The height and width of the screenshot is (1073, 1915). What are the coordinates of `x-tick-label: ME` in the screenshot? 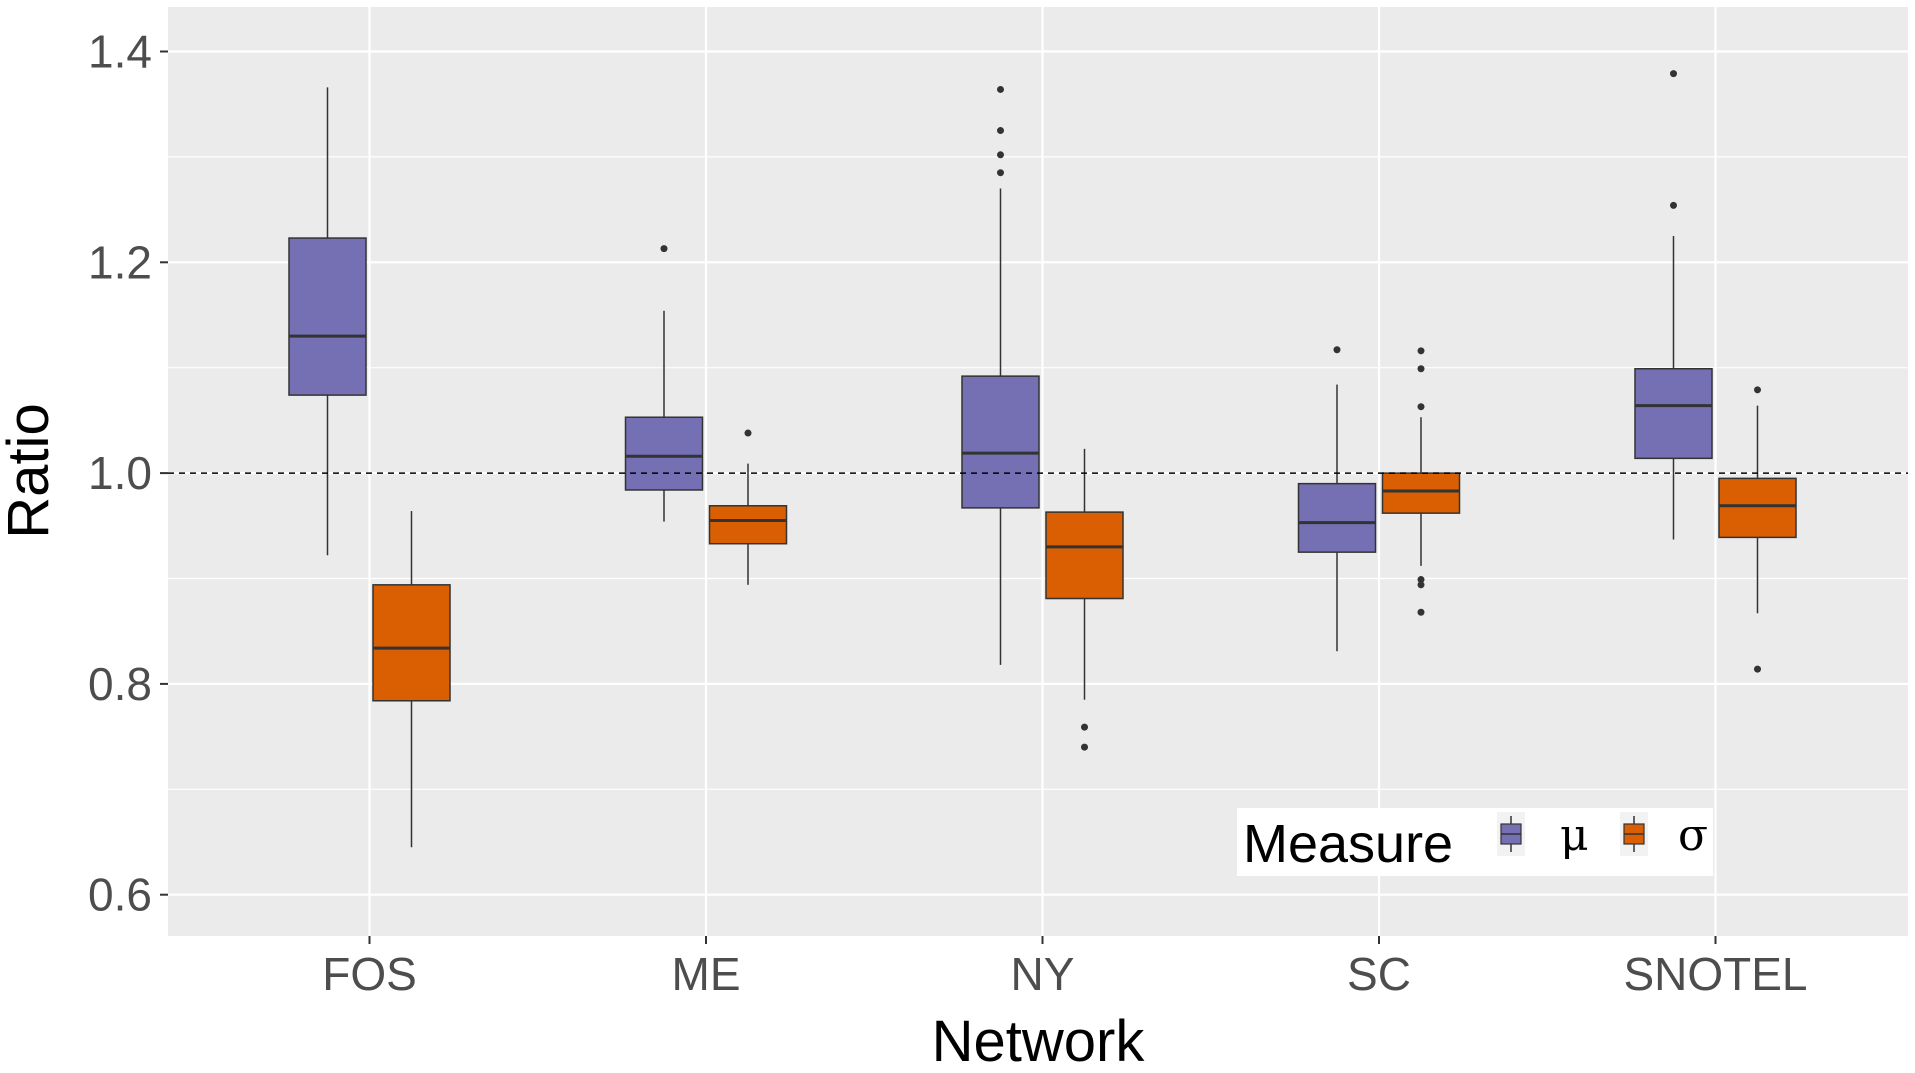 It's located at (706, 974).